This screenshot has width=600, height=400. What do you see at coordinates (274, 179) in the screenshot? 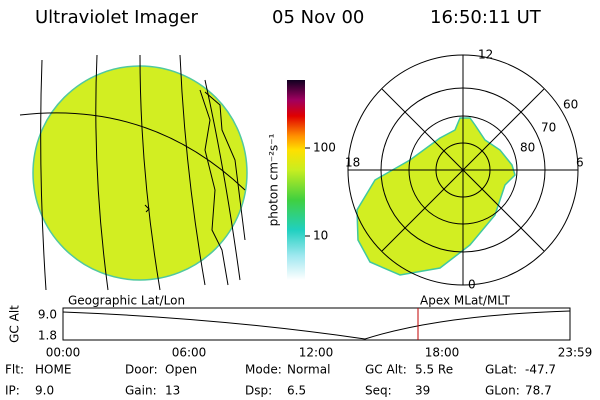
I see `colorbar-label: photon cm⁻²s⁻¹` at bounding box center [274, 179].